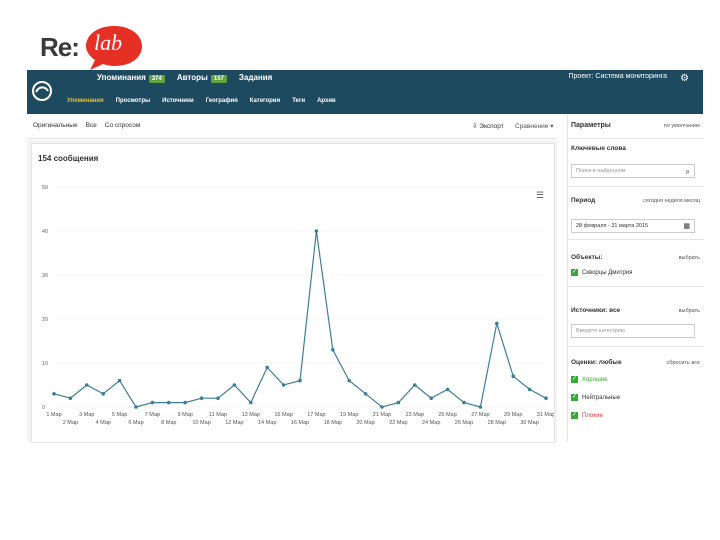 The width and height of the screenshot is (720, 540). What do you see at coordinates (595, 379) in the screenshot?
I see `rating-good-label: Хорошие` at bounding box center [595, 379].